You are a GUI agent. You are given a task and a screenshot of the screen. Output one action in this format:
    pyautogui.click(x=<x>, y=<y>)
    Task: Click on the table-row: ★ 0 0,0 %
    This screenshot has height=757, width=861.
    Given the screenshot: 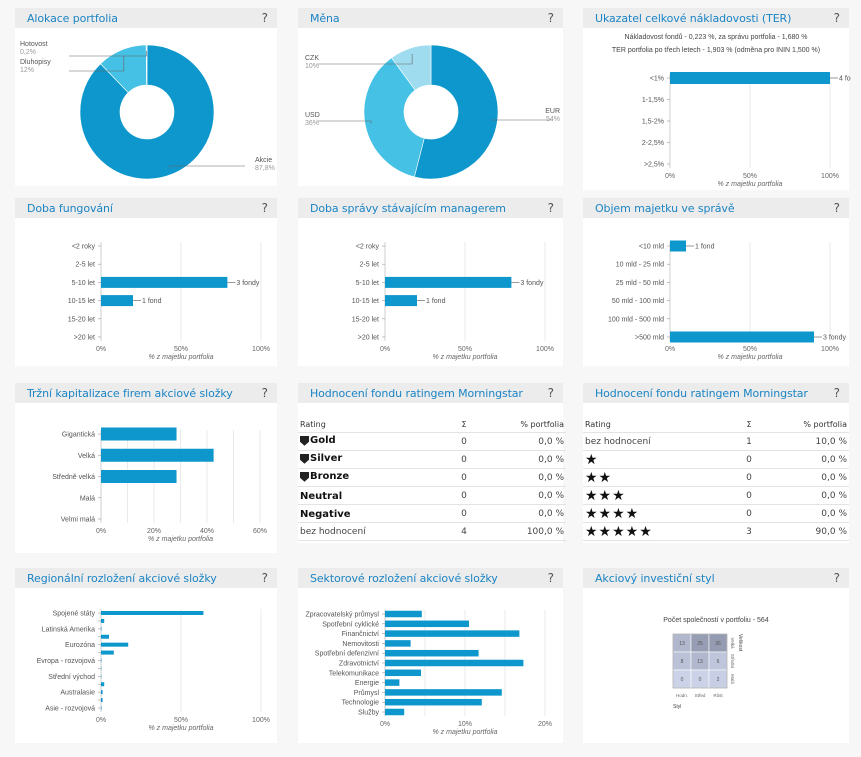 What is the action you would take?
    pyautogui.click(x=716, y=460)
    